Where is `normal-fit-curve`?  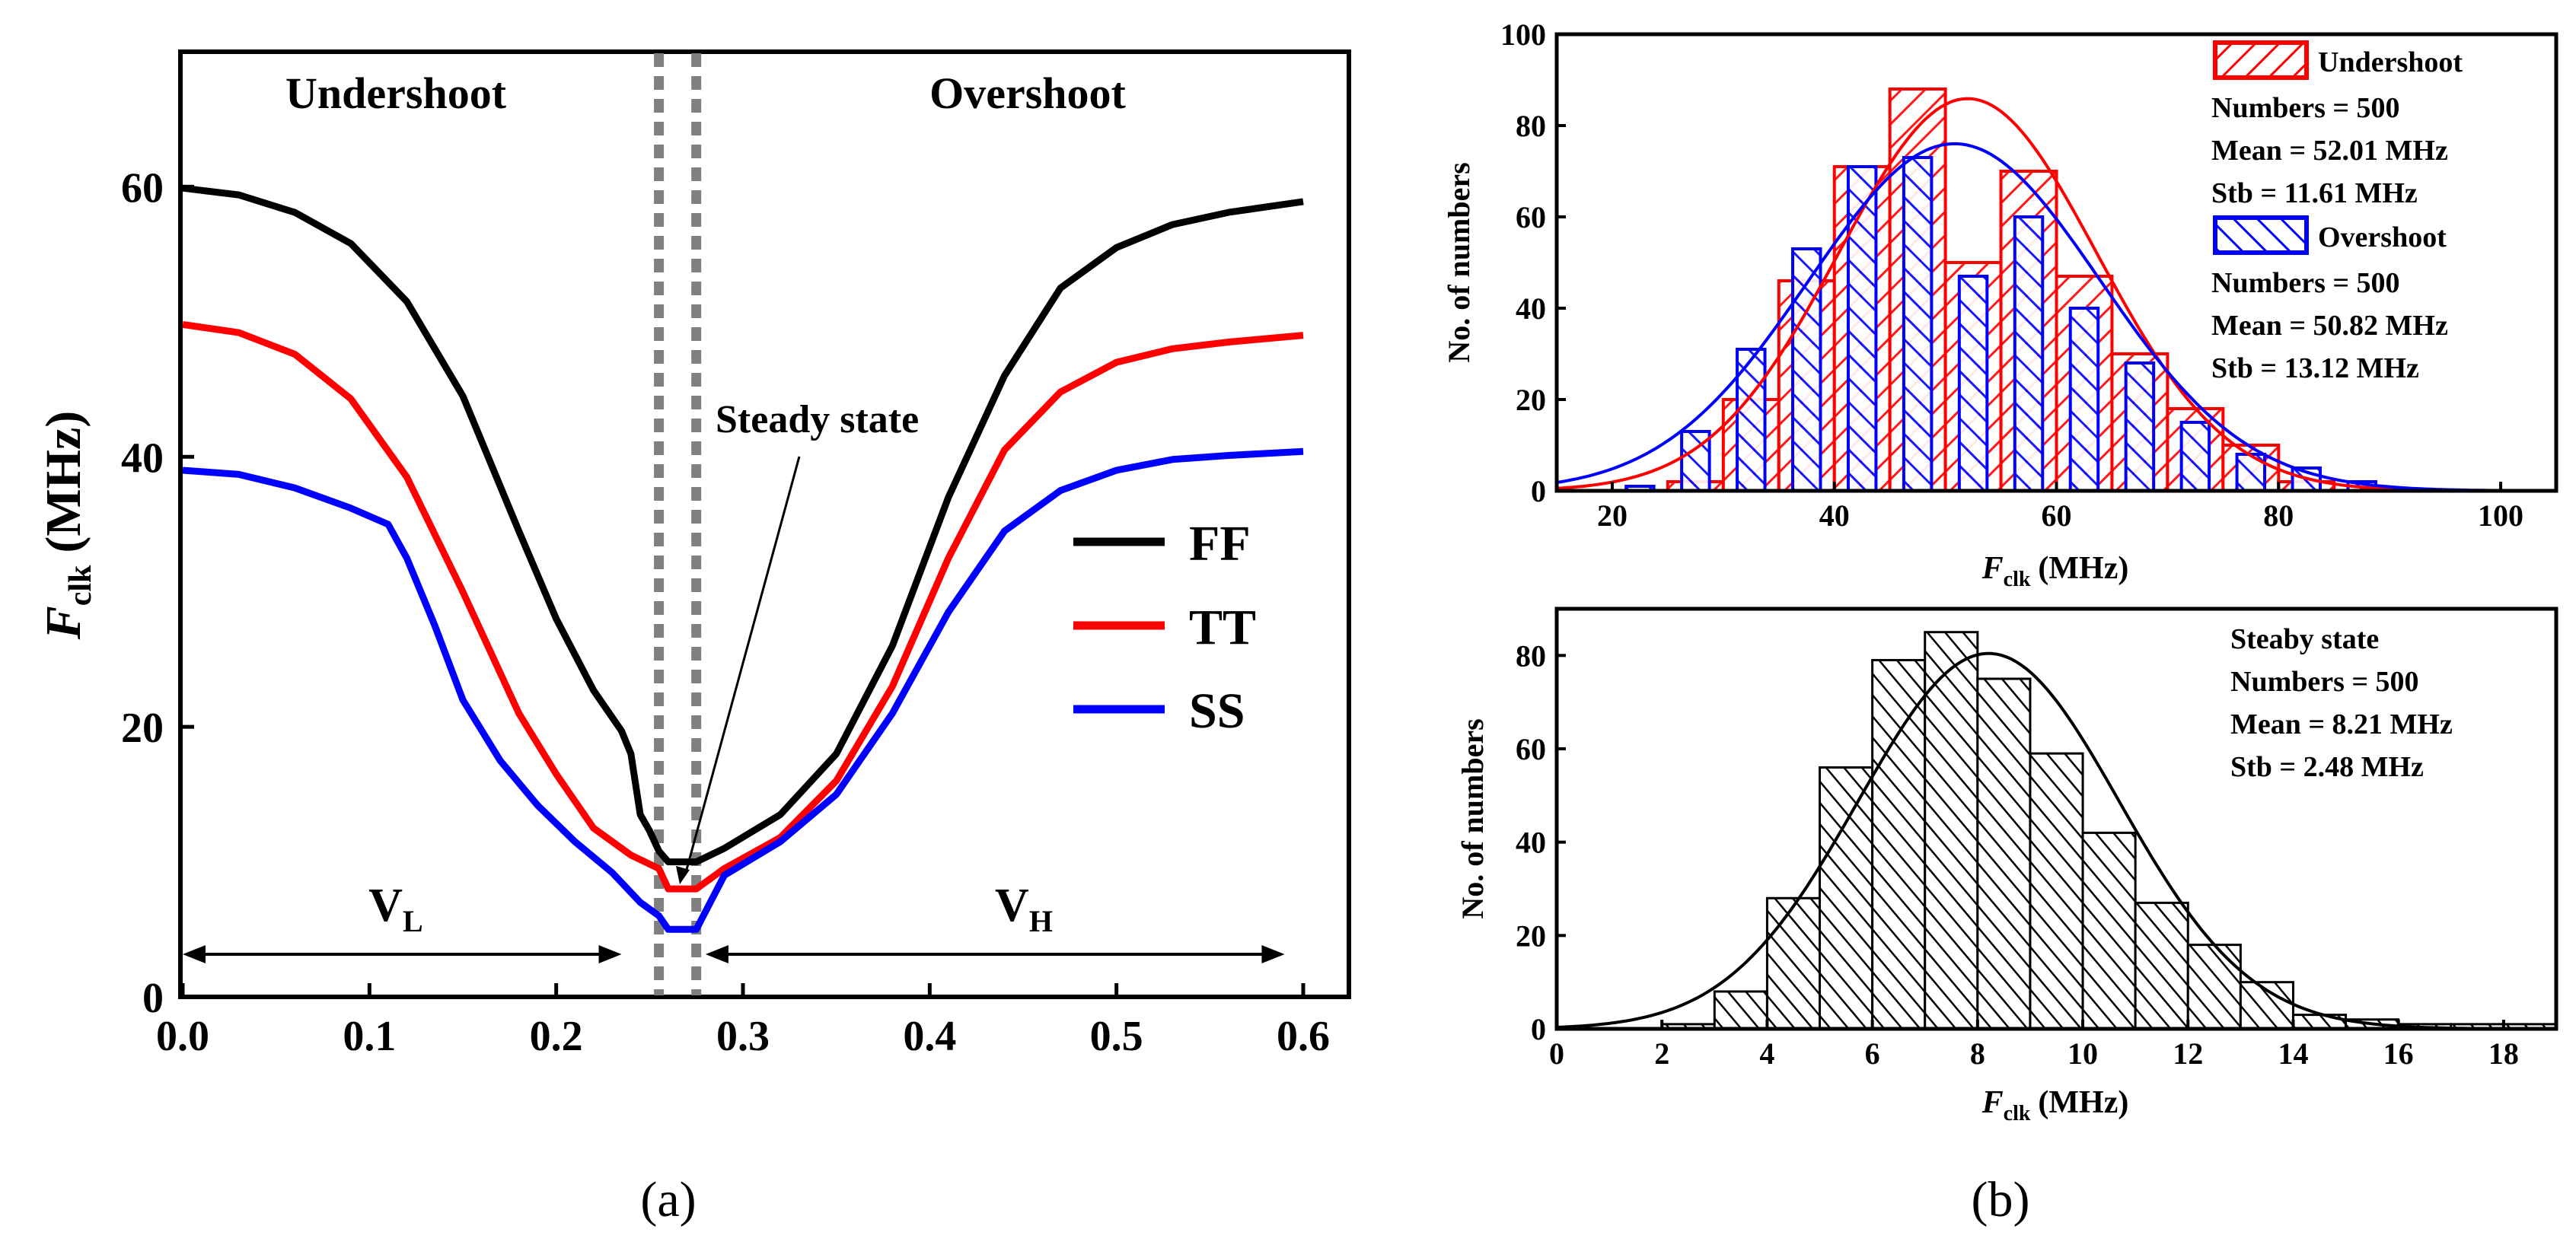
normal-fit-curve is located at coordinates (2056, 840).